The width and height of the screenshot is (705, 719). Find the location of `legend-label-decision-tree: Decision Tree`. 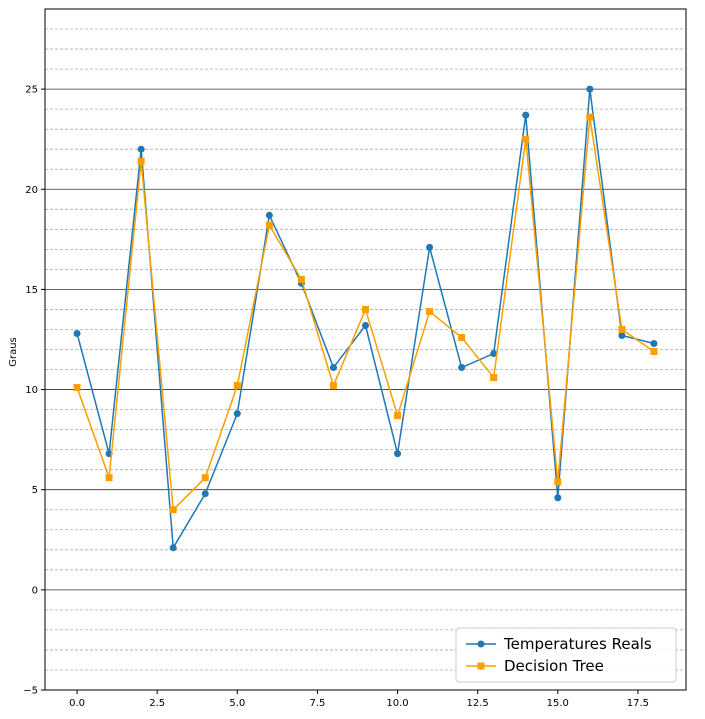

legend-label-decision-tree: Decision Tree is located at coordinates (554, 666).